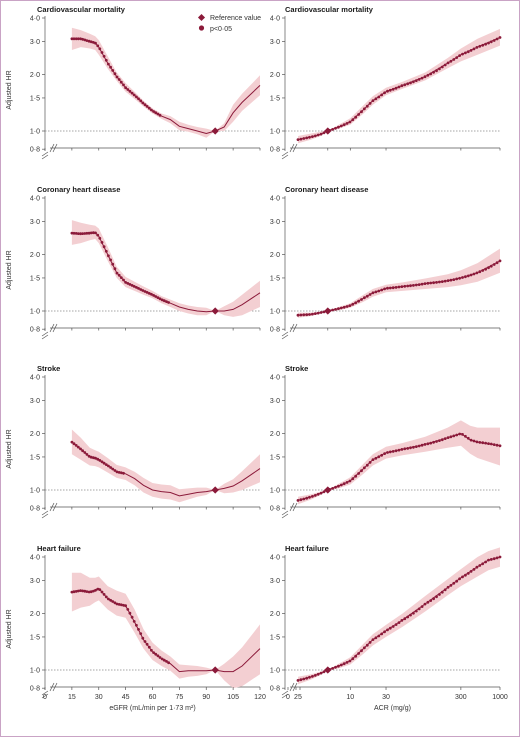  What do you see at coordinates (35, 255) in the screenshot?
I see `y-tick-label: 2·0` at bounding box center [35, 255].